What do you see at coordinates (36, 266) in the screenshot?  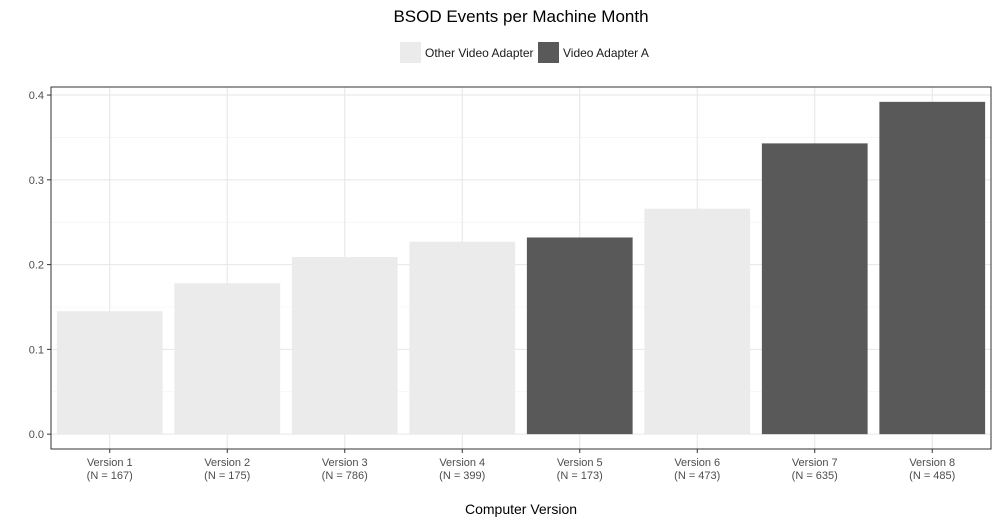 I see `y-tick-label: 0.2` at bounding box center [36, 266].